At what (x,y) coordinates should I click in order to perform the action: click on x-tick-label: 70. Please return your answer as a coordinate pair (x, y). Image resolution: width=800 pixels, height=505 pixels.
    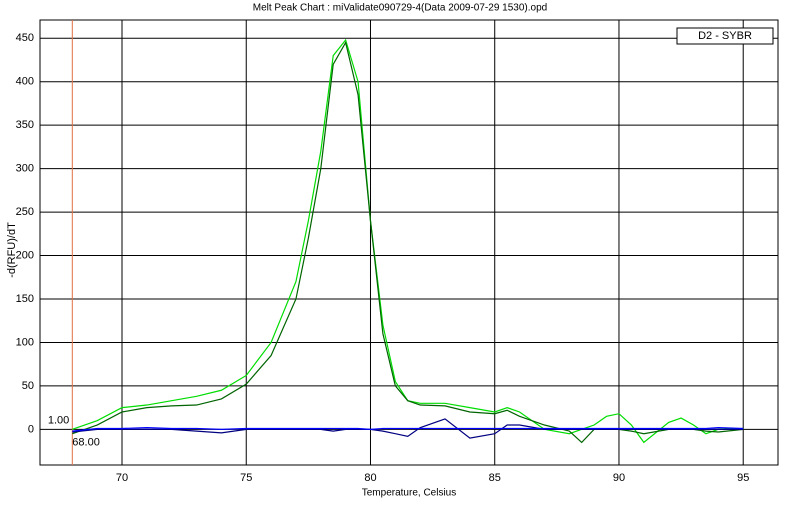
    Looking at the image, I should click on (122, 478).